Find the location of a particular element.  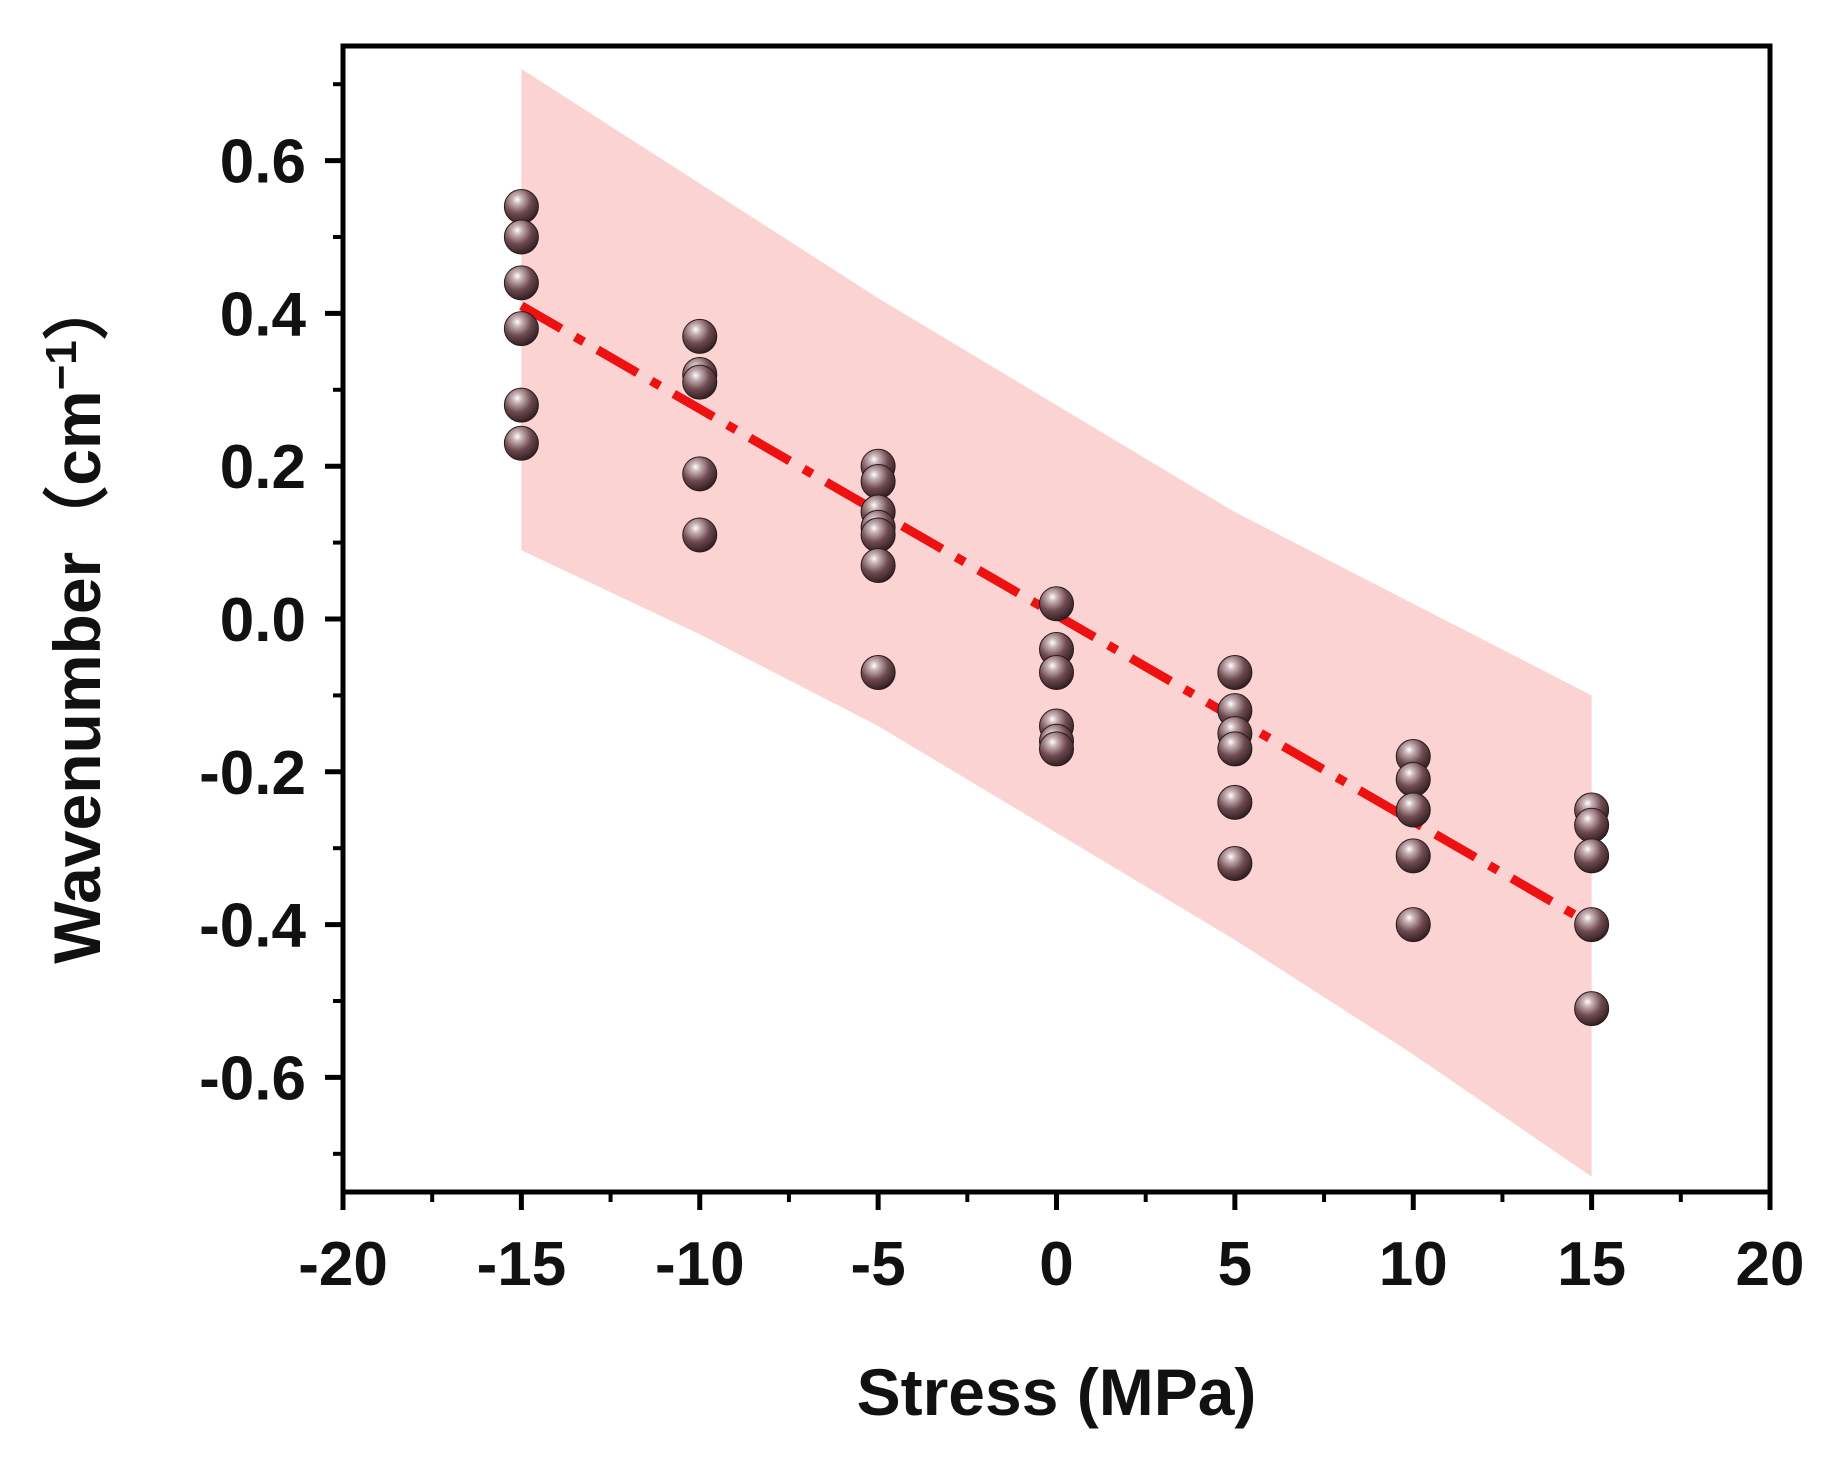

x-tick-label: -10 is located at coordinates (700, 1264).